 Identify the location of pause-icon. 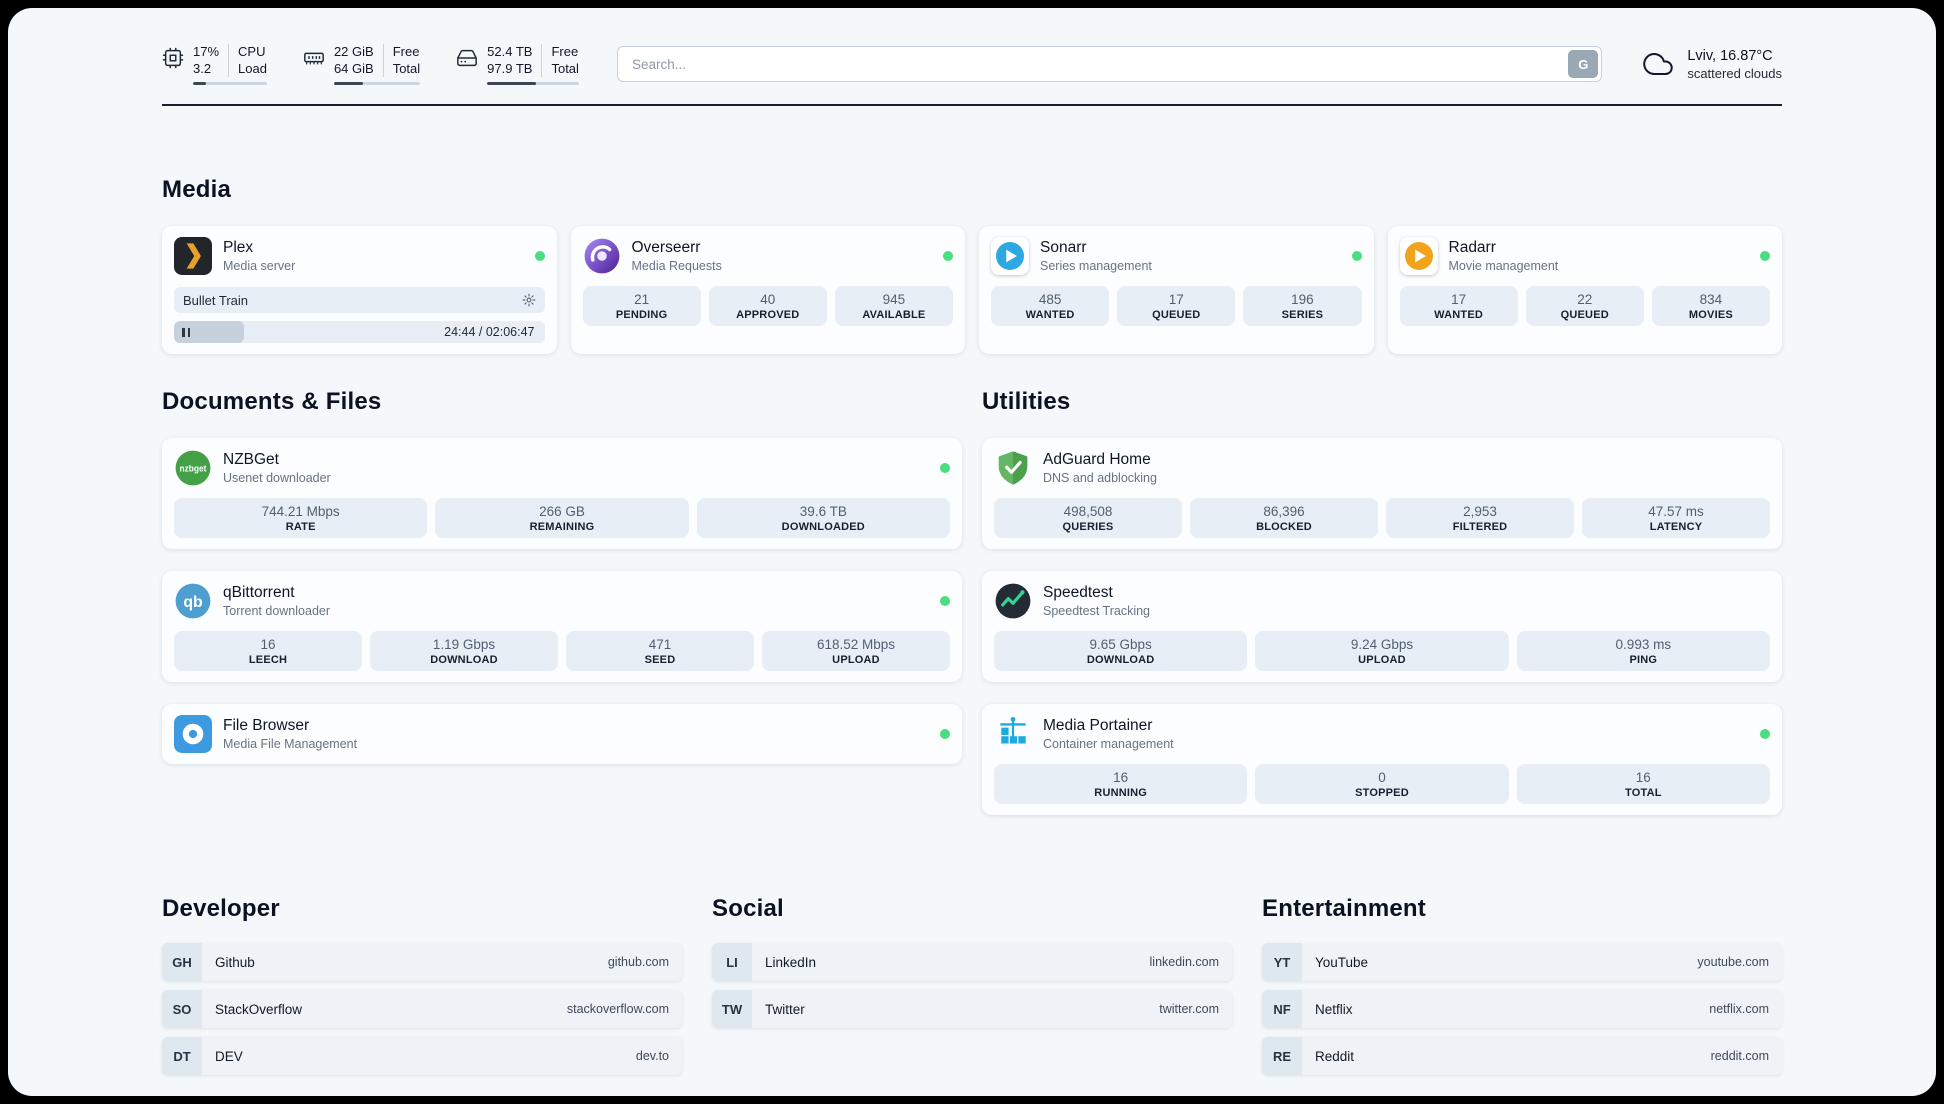
(187, 332).